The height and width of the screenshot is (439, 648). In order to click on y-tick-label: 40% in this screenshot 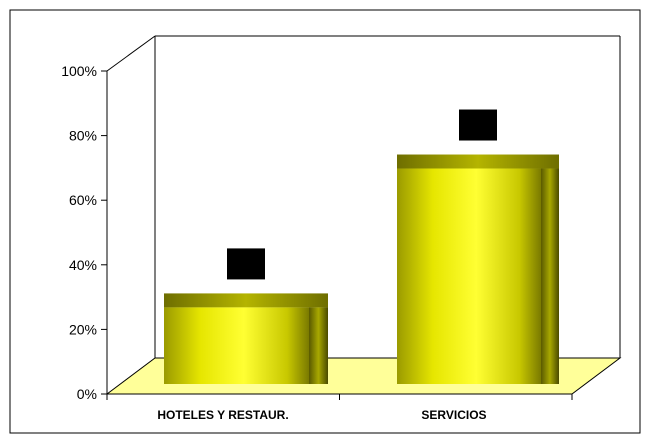, I will do `click(83, 265)`.